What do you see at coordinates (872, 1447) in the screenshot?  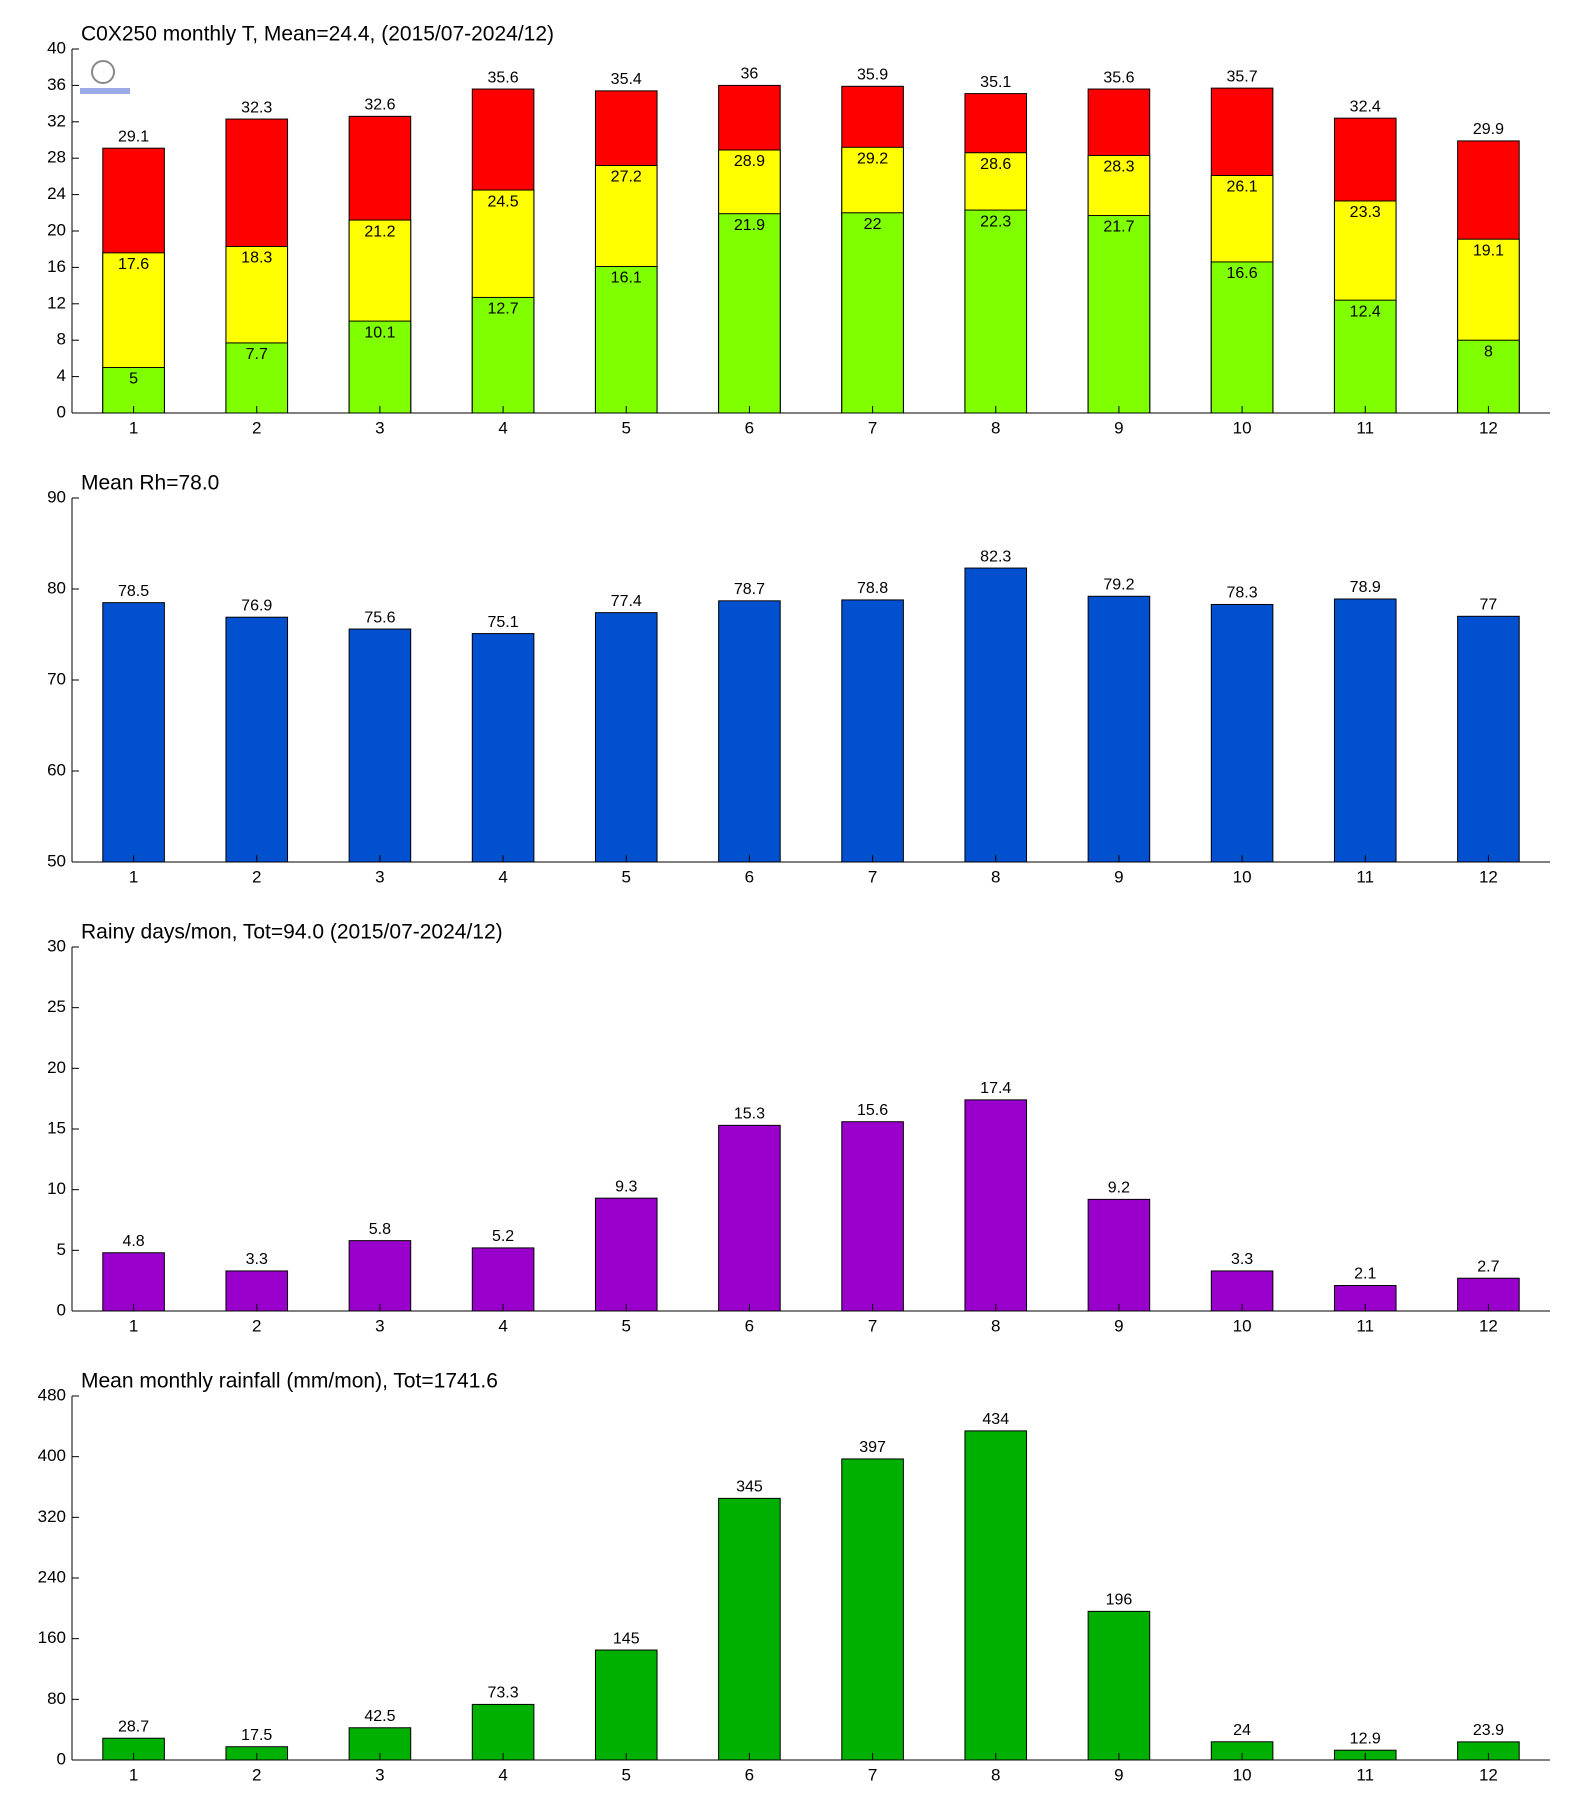 I see `value-label: 397` at bounding box center [872, 1447].